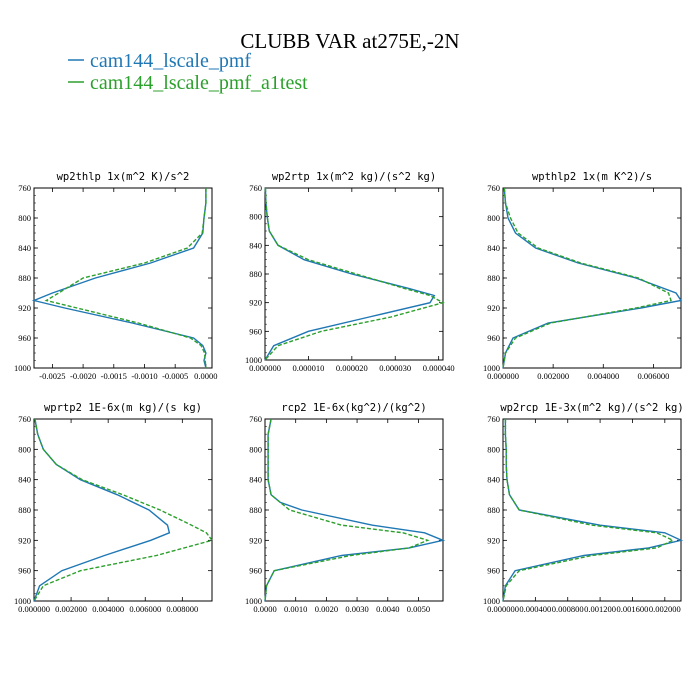 Image resolution: width=700 pixels, height=700 pixels. What do you see at coordinates (199, 83) in the screenshot?
I see `legend-label-2: cam144_lscale_pmf_a1test` at bounding box center [199, 83].